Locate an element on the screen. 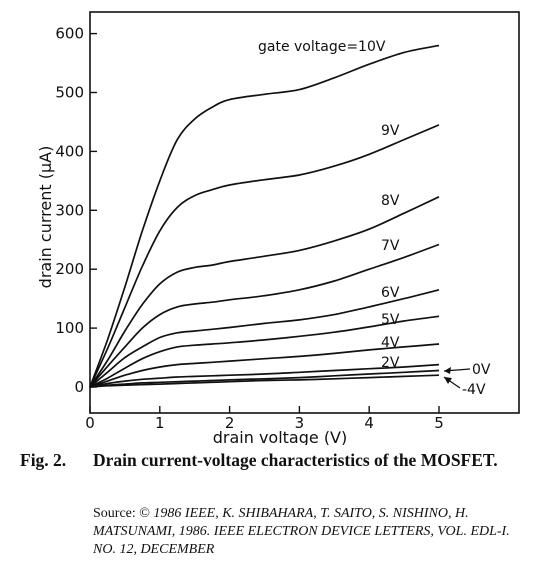  curve-label: 8V is located at coordinates (390, 201).